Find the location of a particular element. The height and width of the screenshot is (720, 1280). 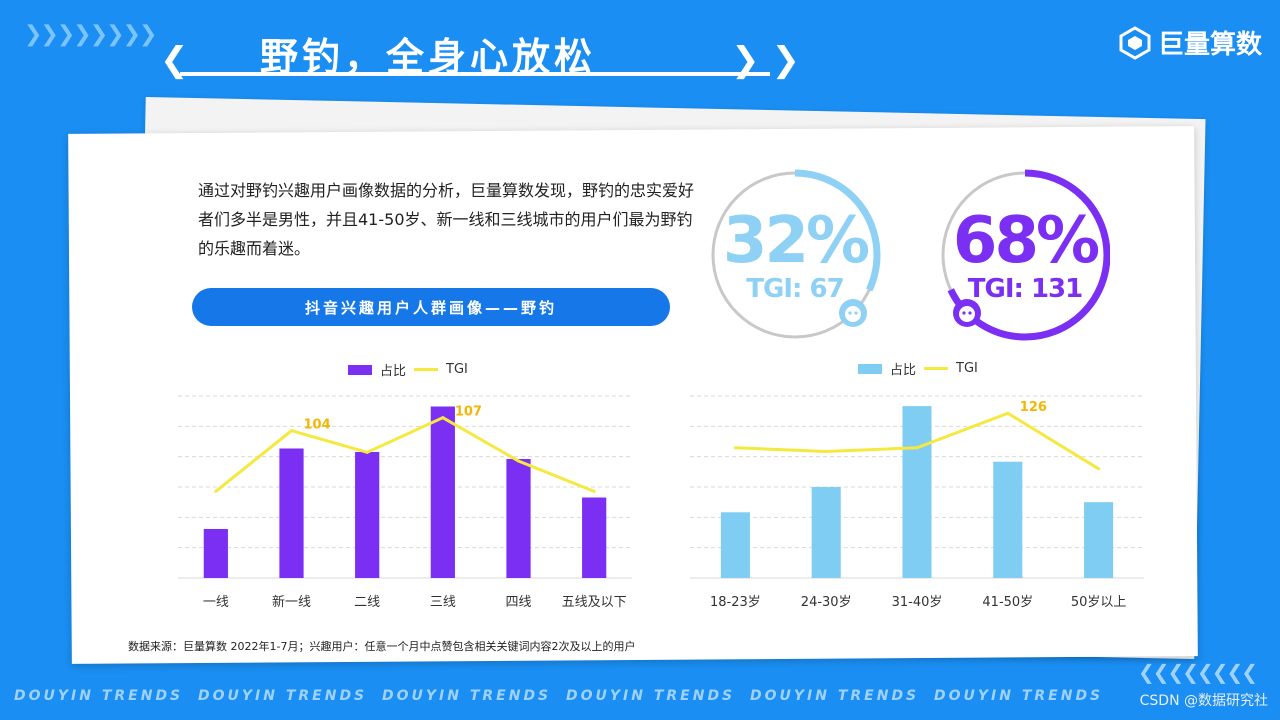

tgi-line is located at coordinates (404, 454).